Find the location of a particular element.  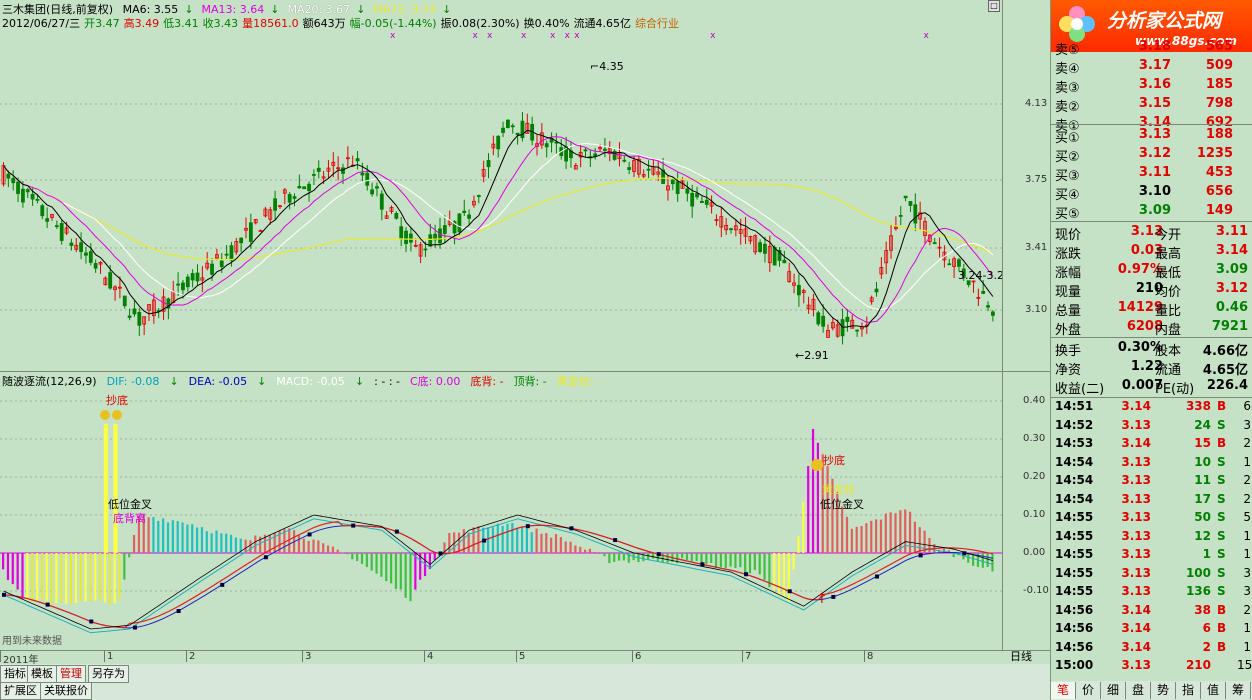

tab-template: 模板 is located at coordinates (42, 674).